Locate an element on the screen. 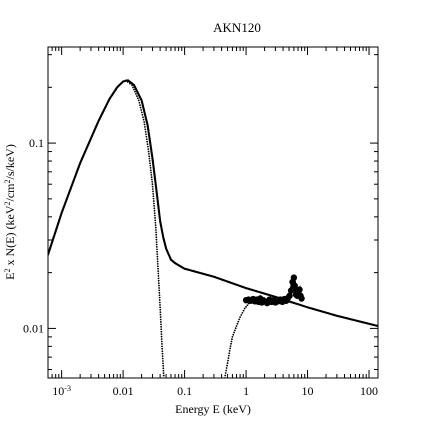 This screenshot has height=427, width=426. series-data-points is located at coordinates (273, 290).